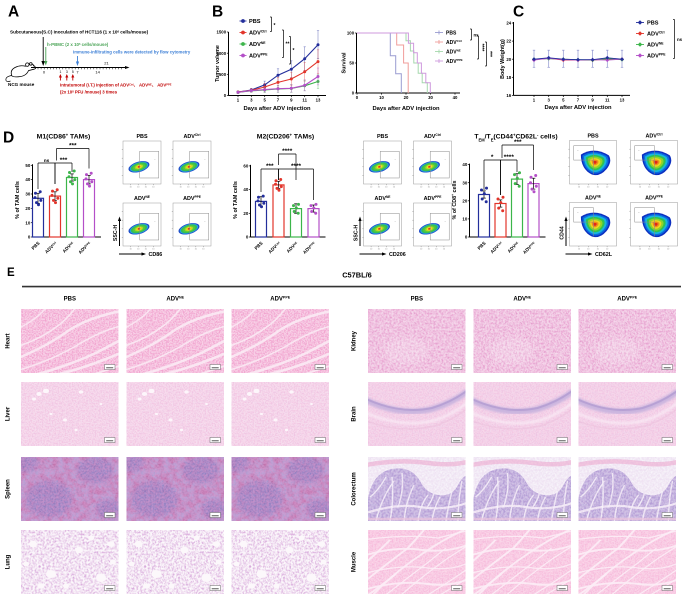 The width and height of the screenshot is (690, 603). Describe the element at coordinates (355, 414) in the screenshot. I see `svg-text: Brain` at that location.